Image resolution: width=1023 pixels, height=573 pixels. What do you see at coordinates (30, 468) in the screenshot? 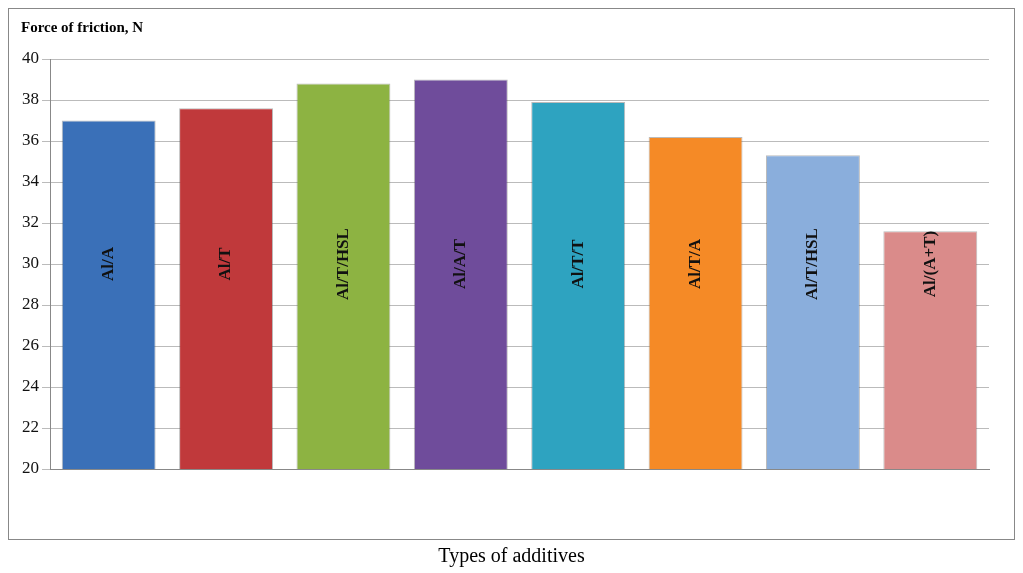
I see `y-tick-label: 20` at bounding box center [30, 468].